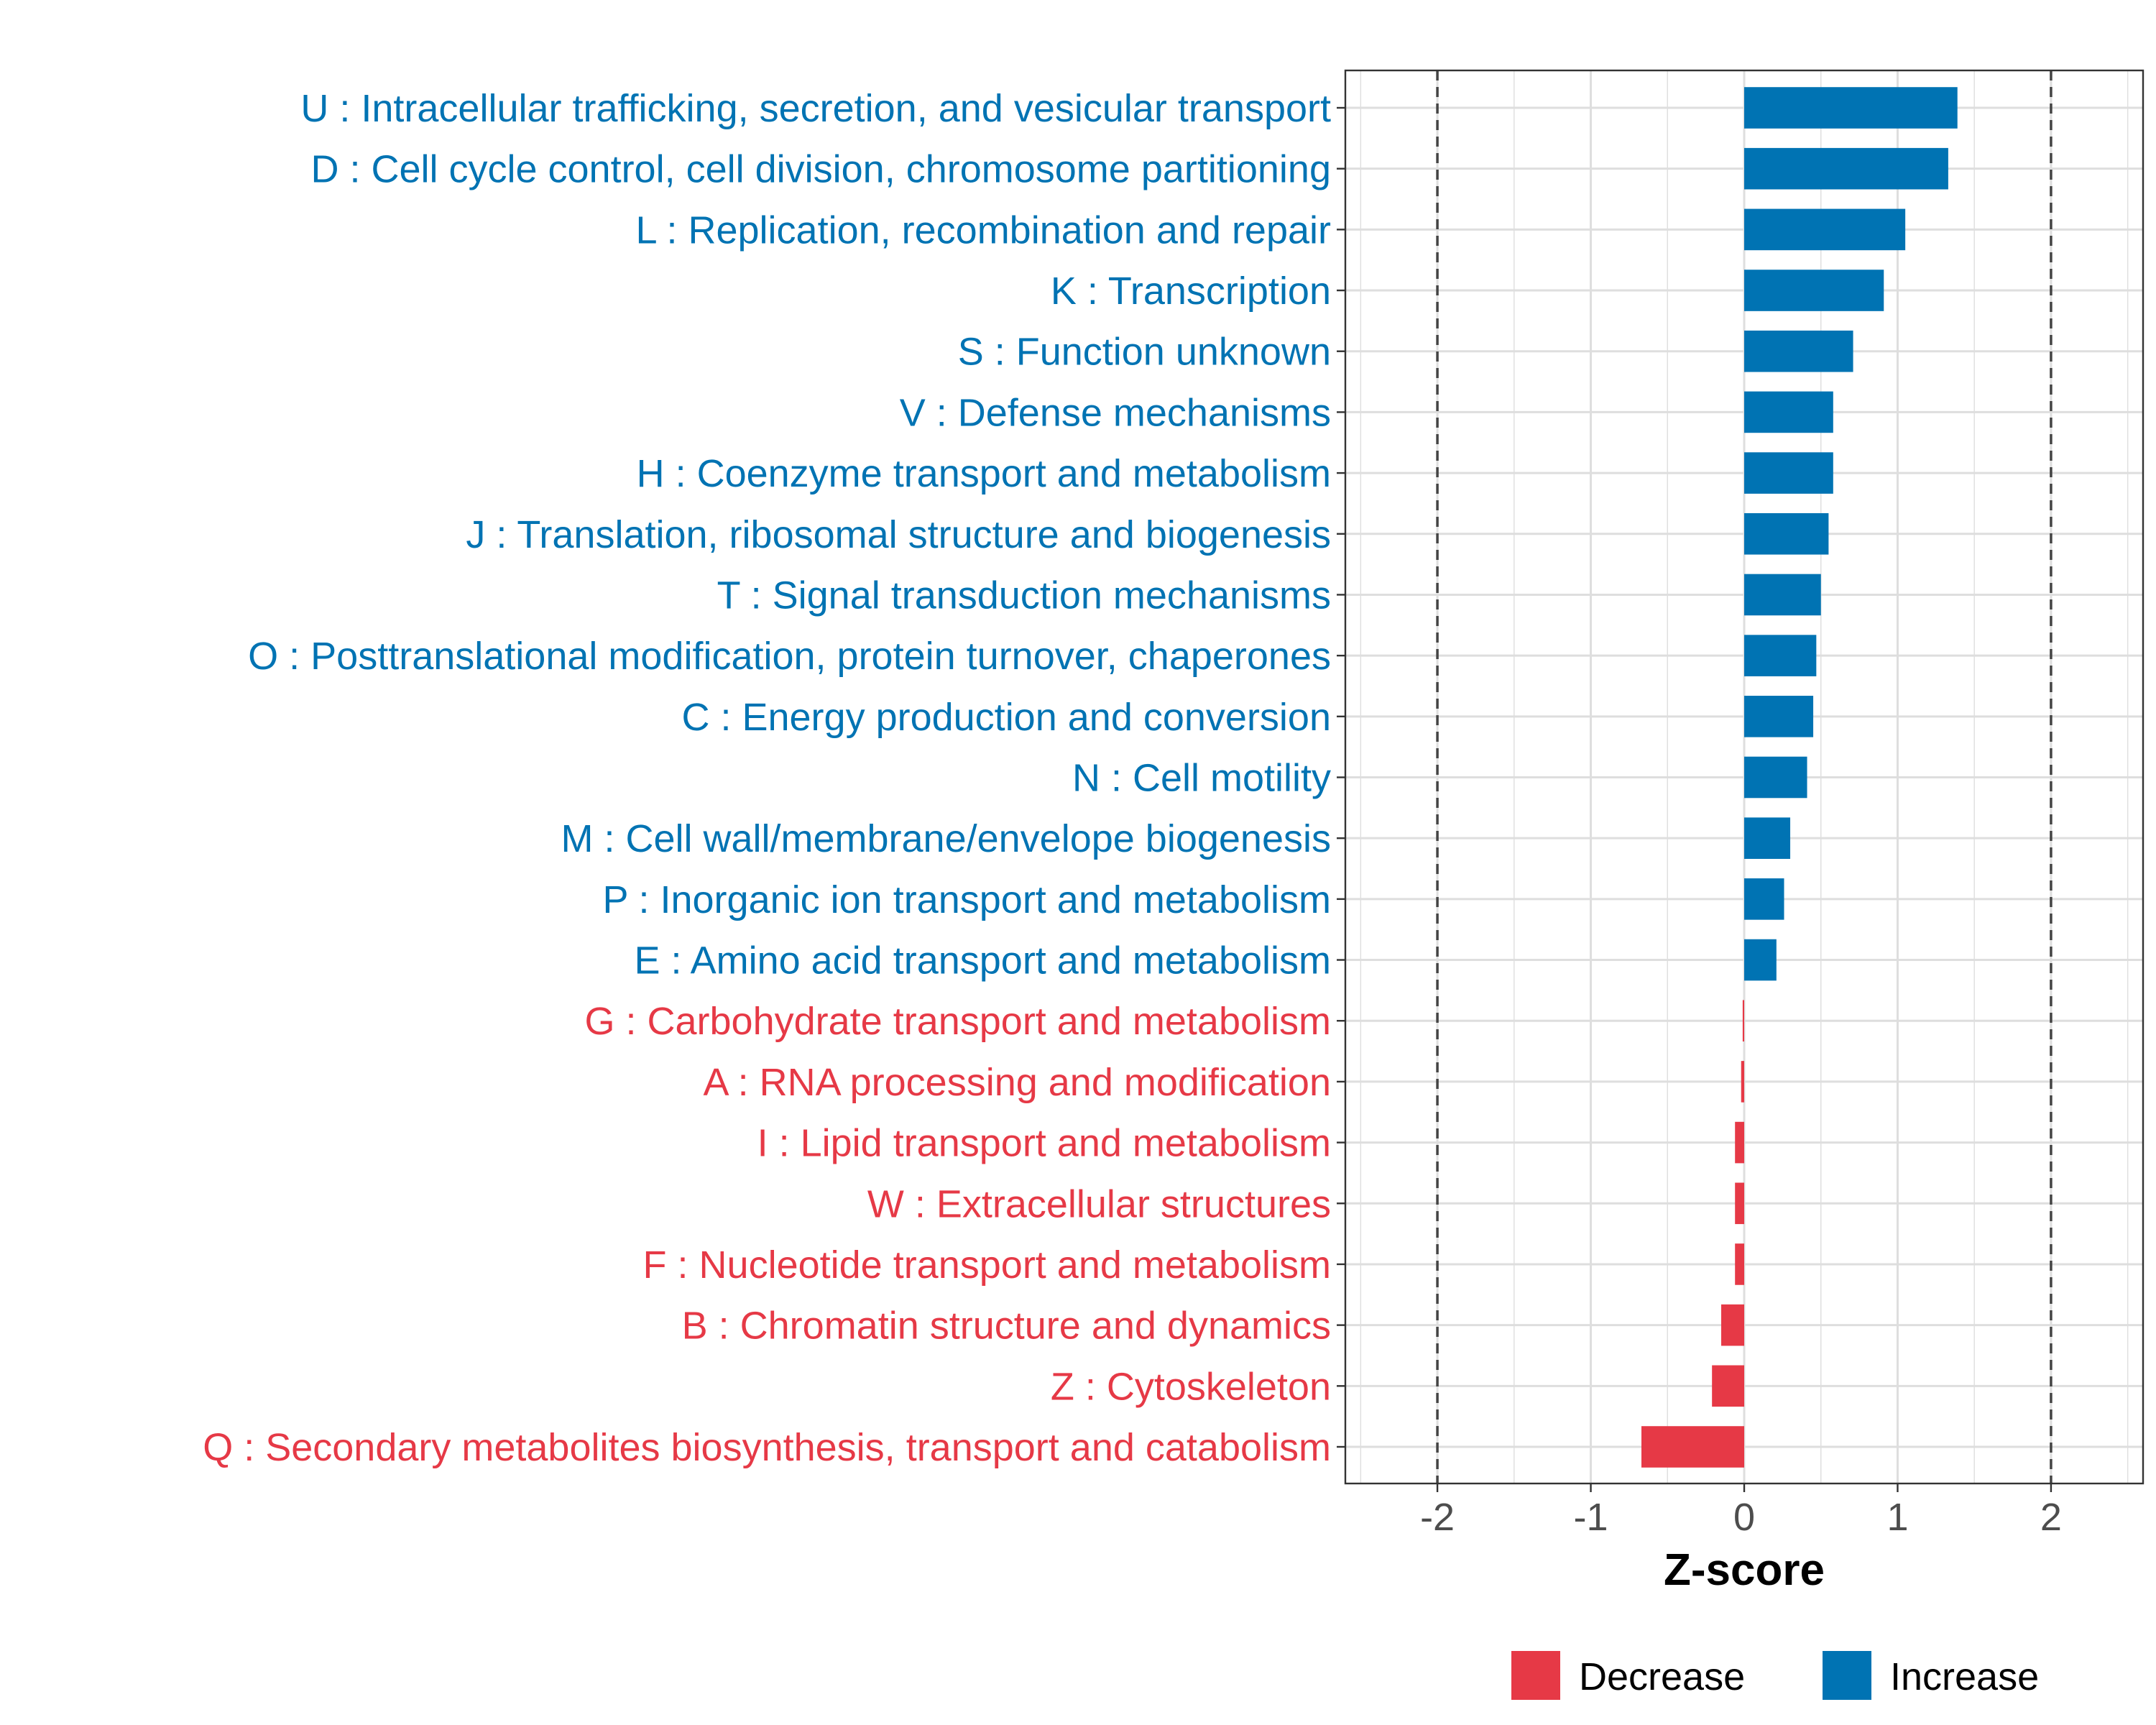  I want to click on y-tick-label: K : Transcription, so click(1191, 291).